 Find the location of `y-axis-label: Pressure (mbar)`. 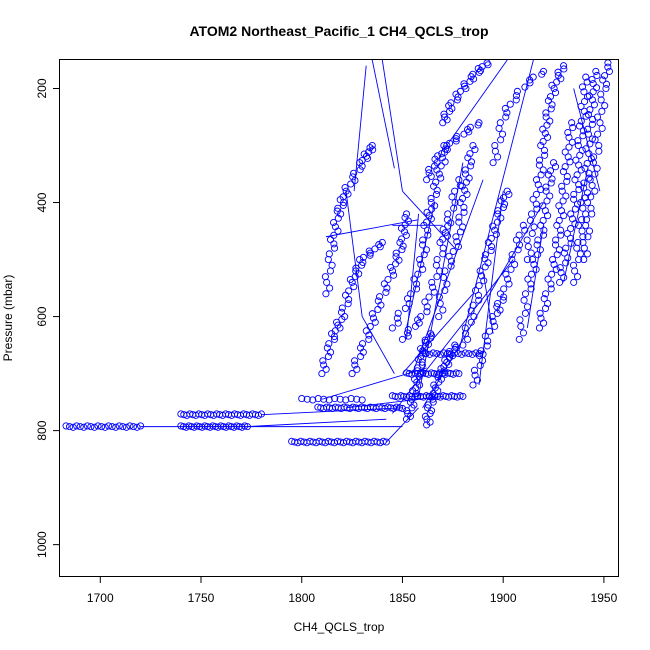

y-axis-label: Pressure (mbar) is located at coordinates (8, 318).